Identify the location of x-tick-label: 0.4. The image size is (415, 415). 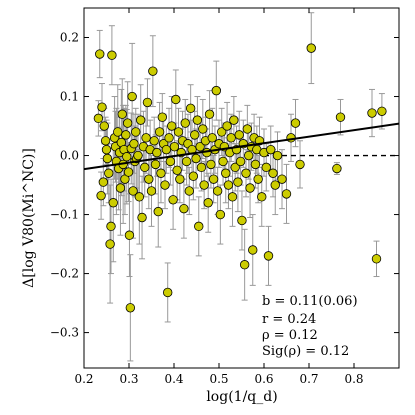
(173, 379).